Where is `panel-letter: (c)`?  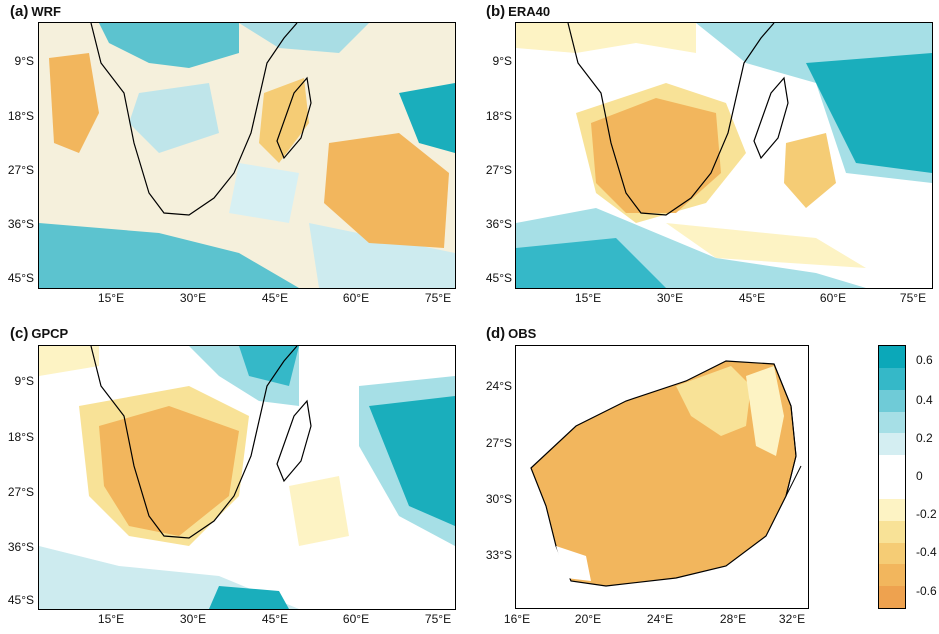 panel-letter: (c) is located at coordinates (19, 333).